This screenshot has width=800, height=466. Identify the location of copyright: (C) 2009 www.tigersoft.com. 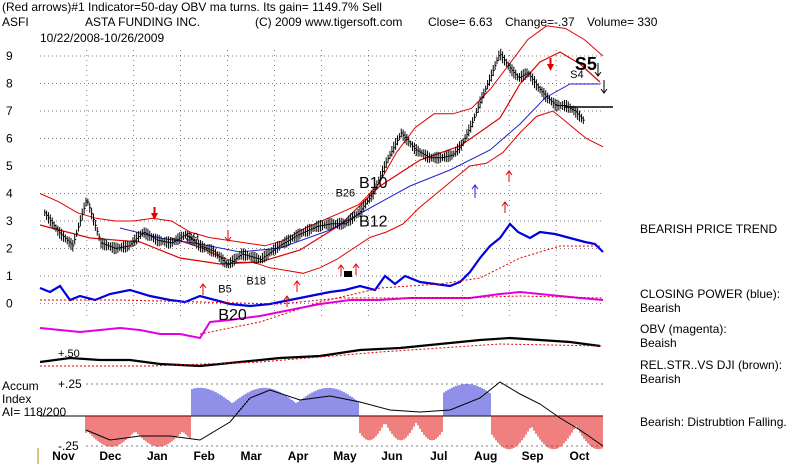
(328, 22).